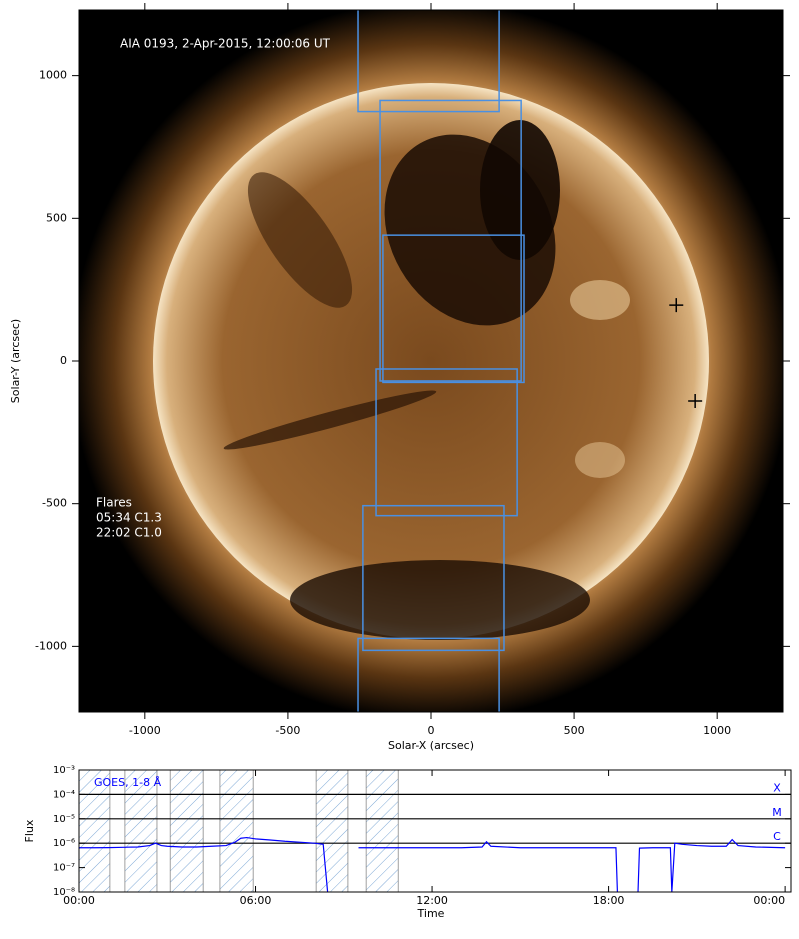  Describe the element at coordinates (128, 782) in the screenshot. I see `legend-label: GOES, 1-8 Å` at that location.